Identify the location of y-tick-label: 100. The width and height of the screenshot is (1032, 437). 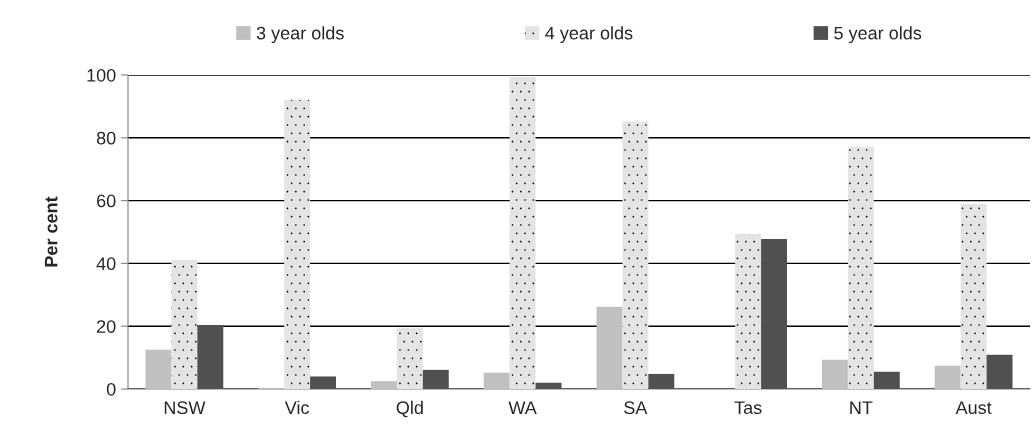
(101, 75).